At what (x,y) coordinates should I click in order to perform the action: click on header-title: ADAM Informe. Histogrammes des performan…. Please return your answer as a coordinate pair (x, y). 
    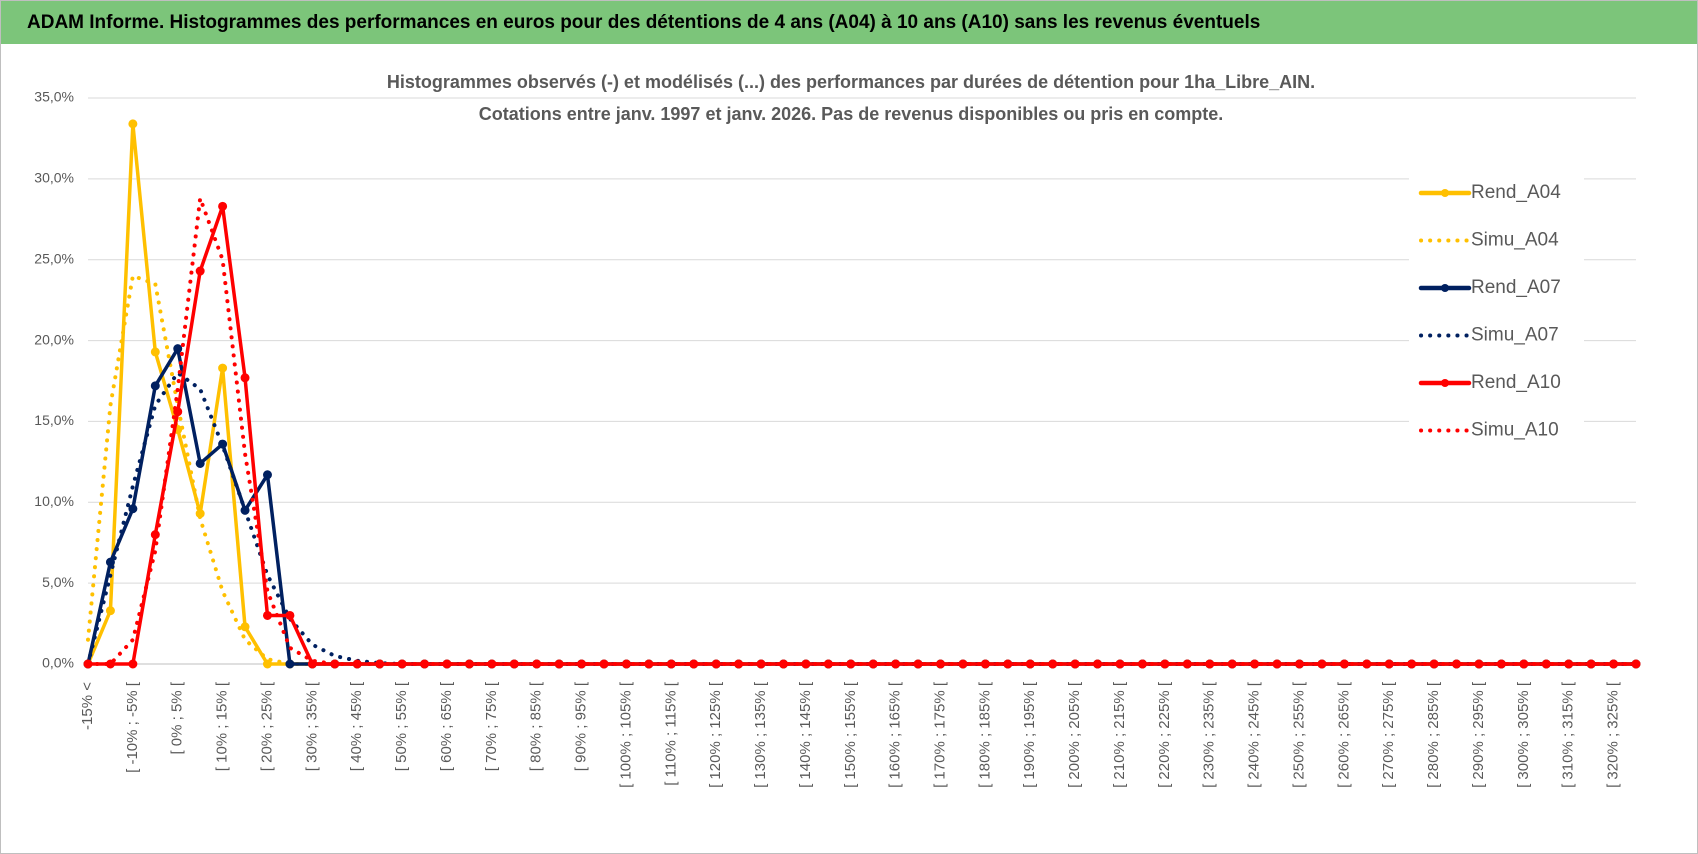
    Looking at the image, I should click on (644, 22).